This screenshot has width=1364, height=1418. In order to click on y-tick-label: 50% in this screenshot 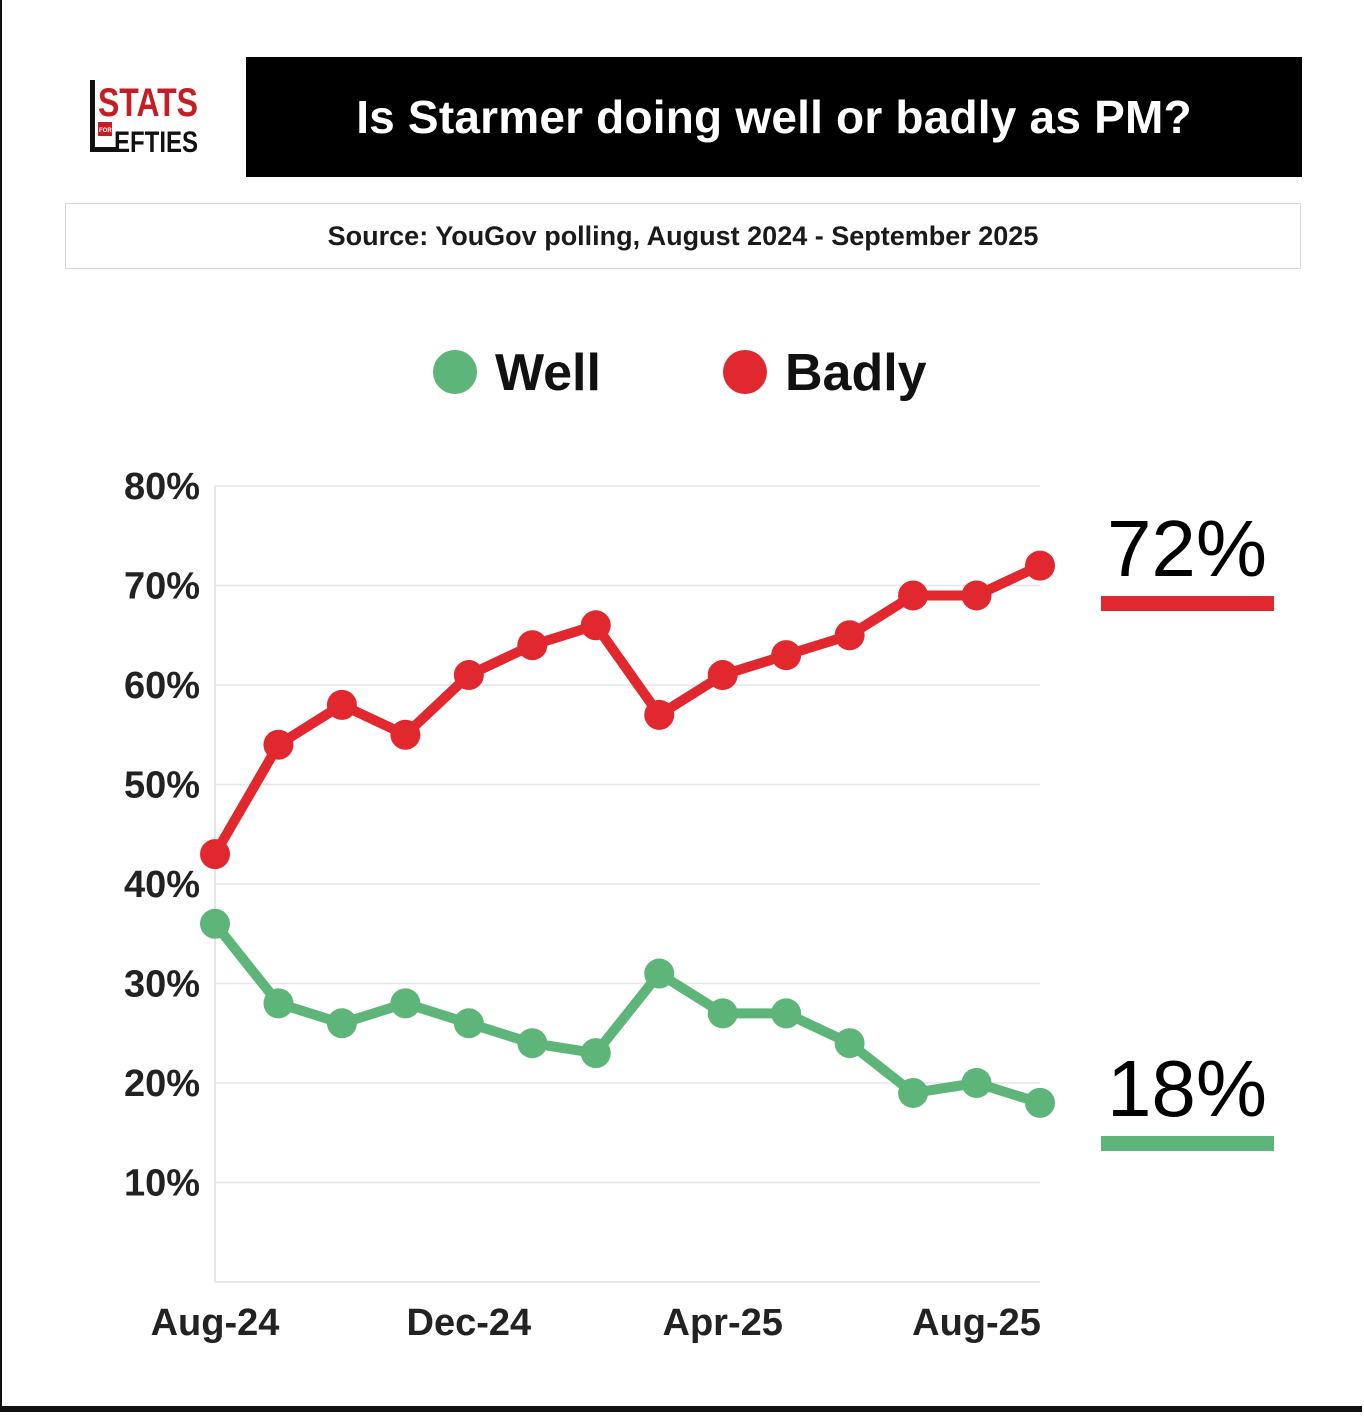, I will do `click(162, 786)`.